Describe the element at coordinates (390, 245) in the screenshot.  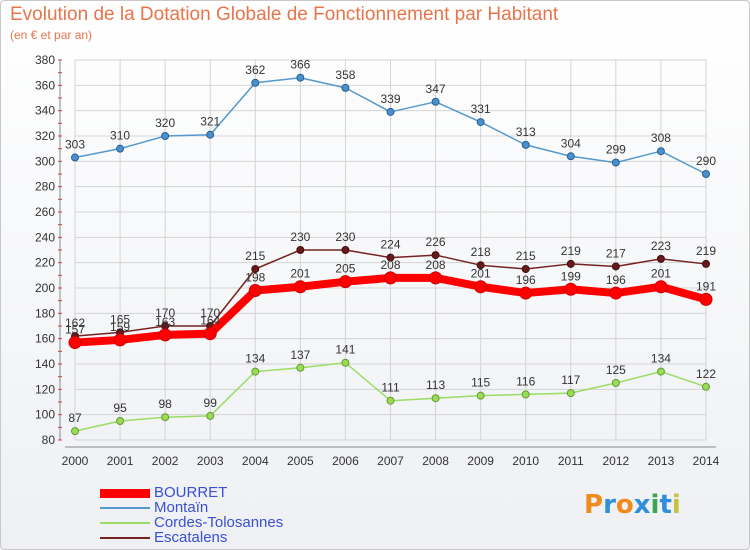
I see `data-label-escatalens: 224` at that location.